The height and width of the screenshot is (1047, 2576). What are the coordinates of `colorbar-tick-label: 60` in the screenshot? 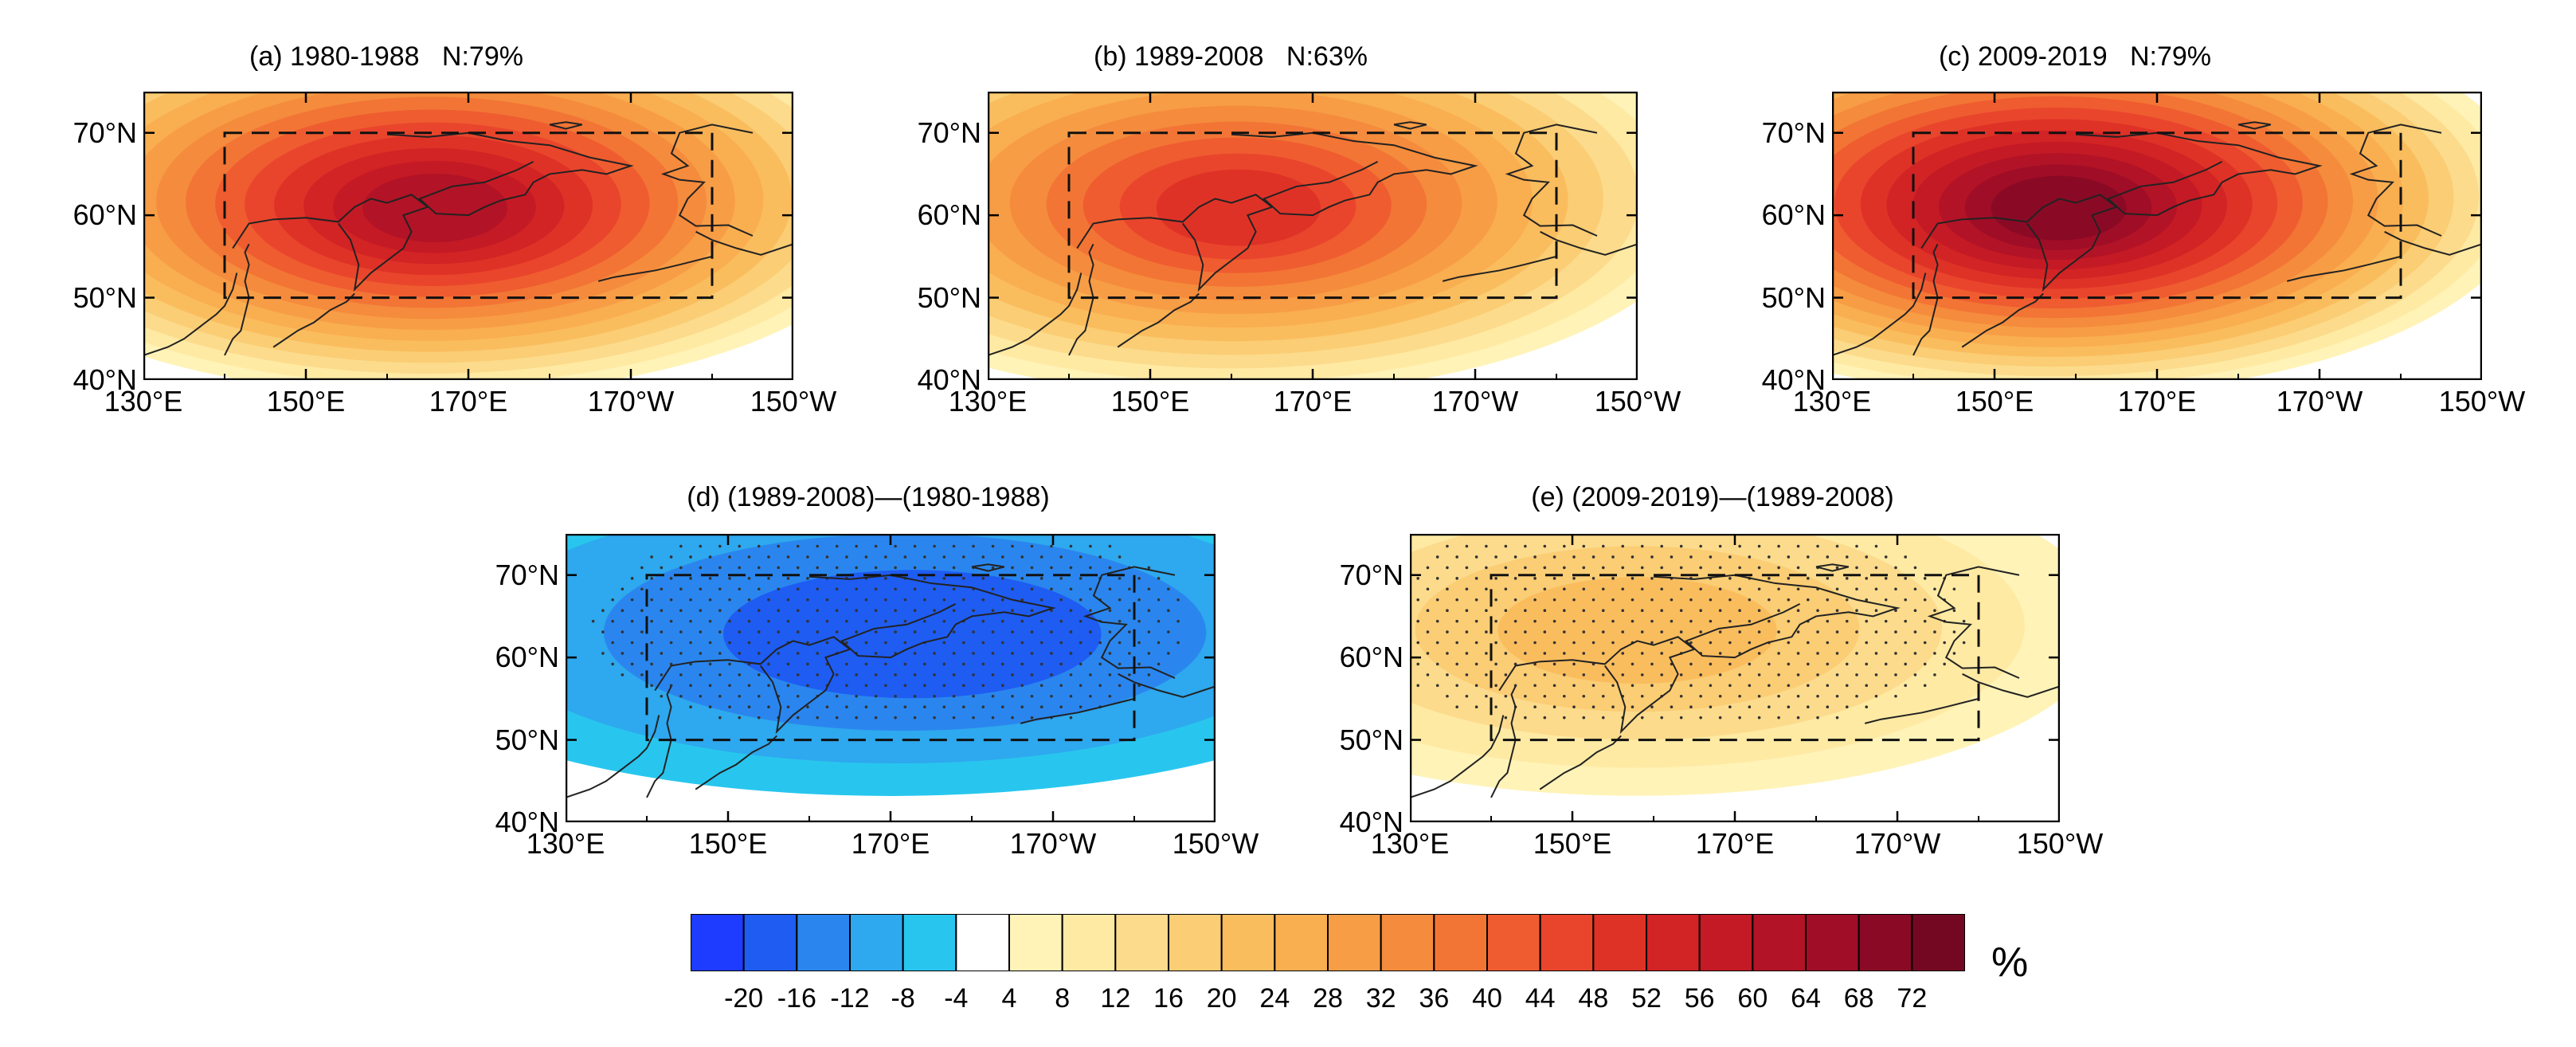 It's located at (1752, 999).